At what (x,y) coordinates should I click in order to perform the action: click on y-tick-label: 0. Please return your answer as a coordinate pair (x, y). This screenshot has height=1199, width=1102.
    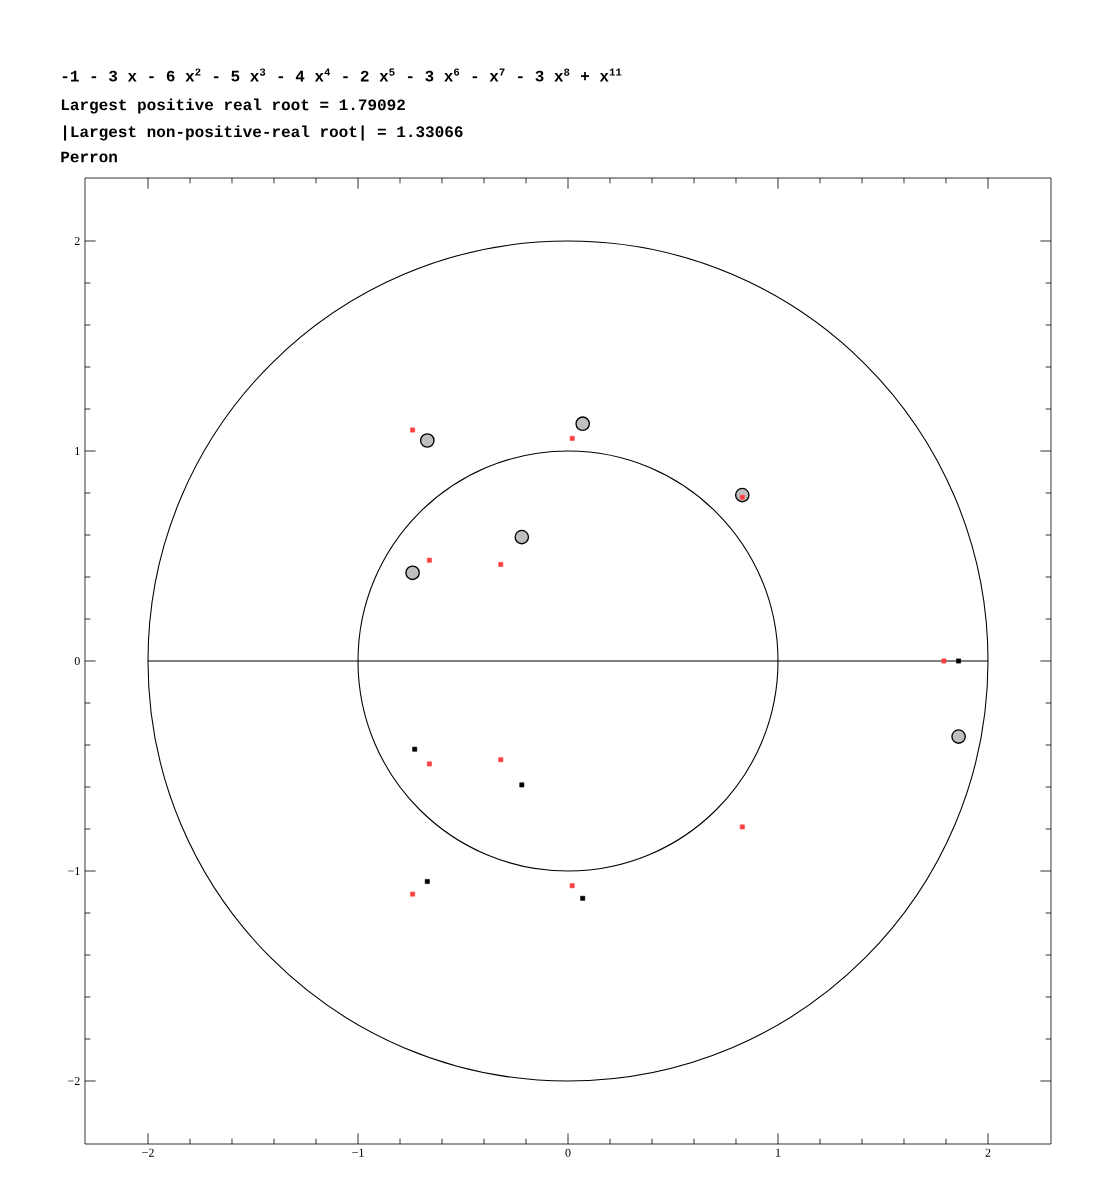
    Looking at the image, I should click on (77, 661).